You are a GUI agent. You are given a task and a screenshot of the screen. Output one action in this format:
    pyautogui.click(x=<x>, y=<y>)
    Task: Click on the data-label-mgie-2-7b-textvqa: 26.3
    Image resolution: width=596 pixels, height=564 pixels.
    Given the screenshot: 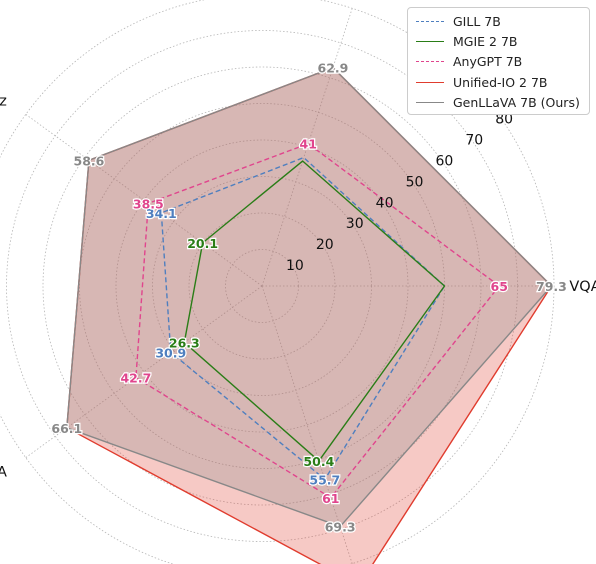 What is the action you would take?
    pyautogui.click(x=184, y=342)
    